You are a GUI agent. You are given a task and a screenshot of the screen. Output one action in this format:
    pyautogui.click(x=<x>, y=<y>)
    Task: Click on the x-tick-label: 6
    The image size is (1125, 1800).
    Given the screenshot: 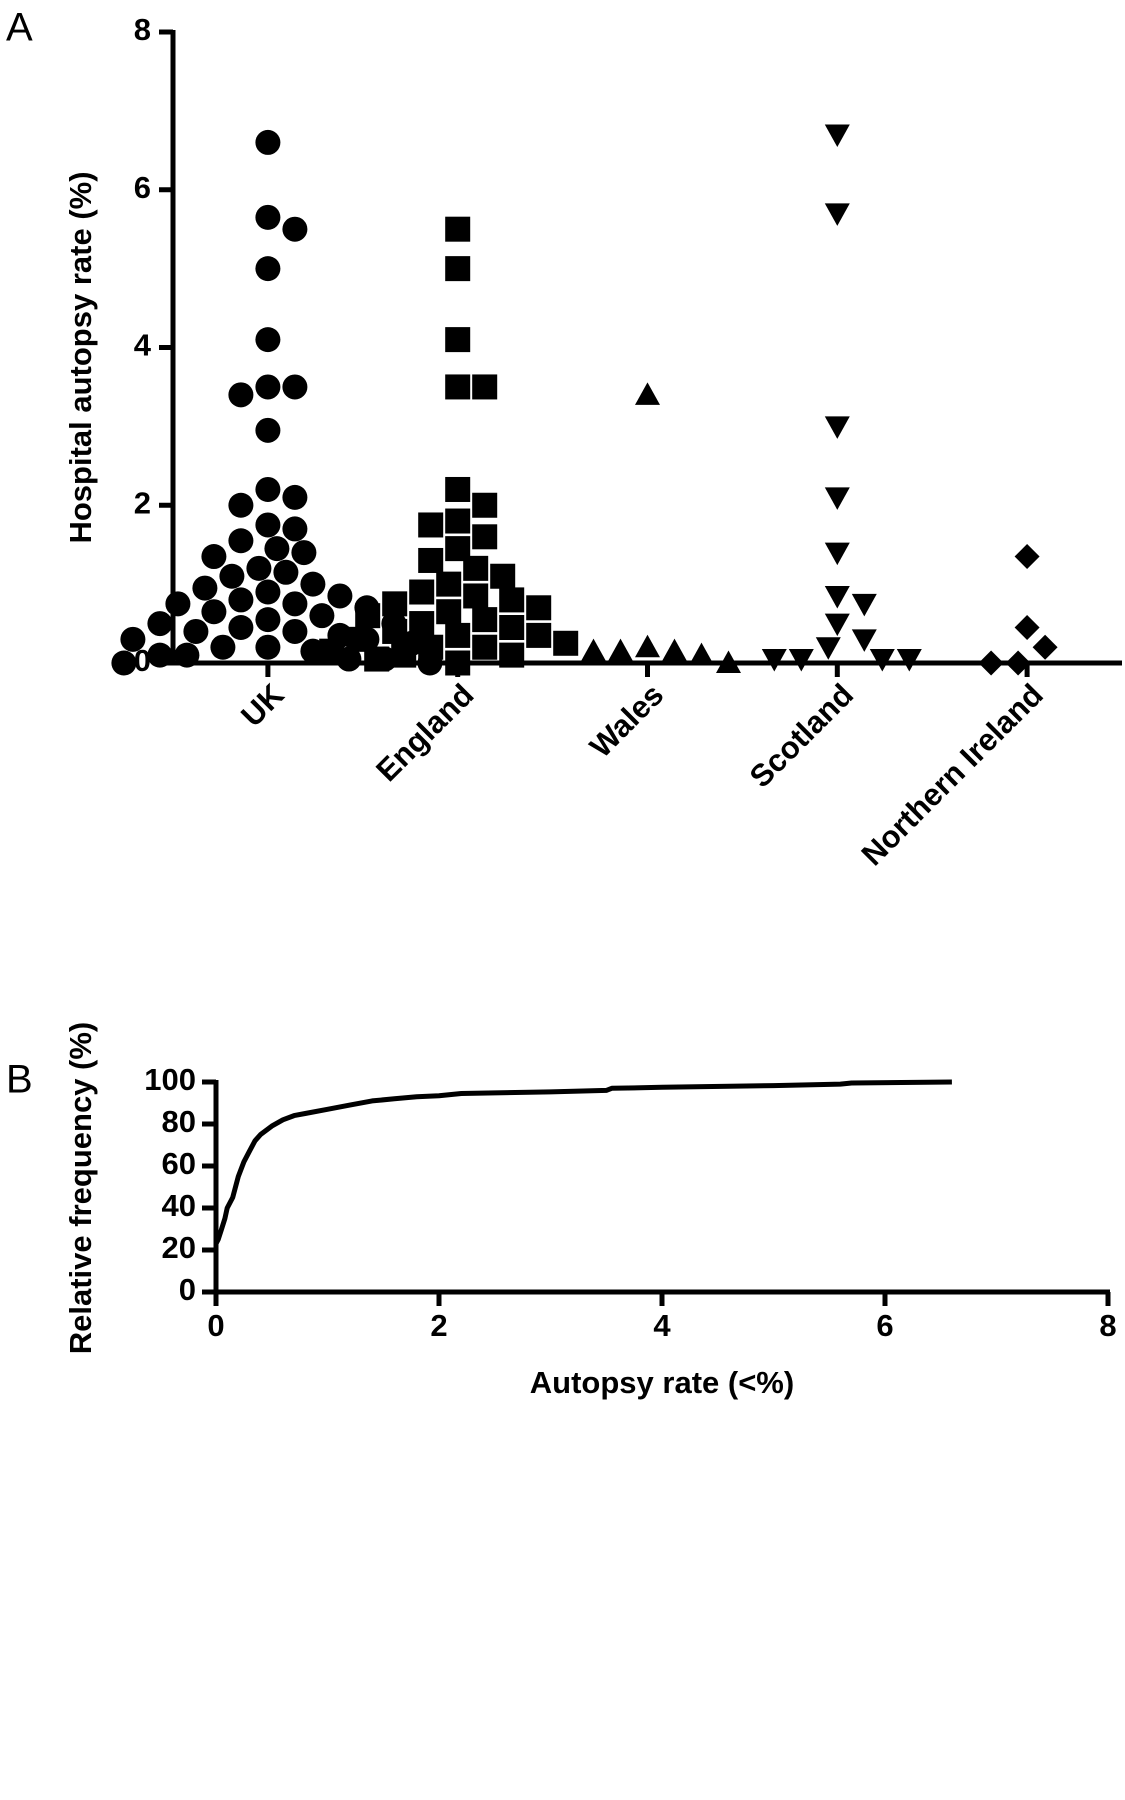 What is the action you would take?
    pyautogui.click(x=884, y=1325)
    